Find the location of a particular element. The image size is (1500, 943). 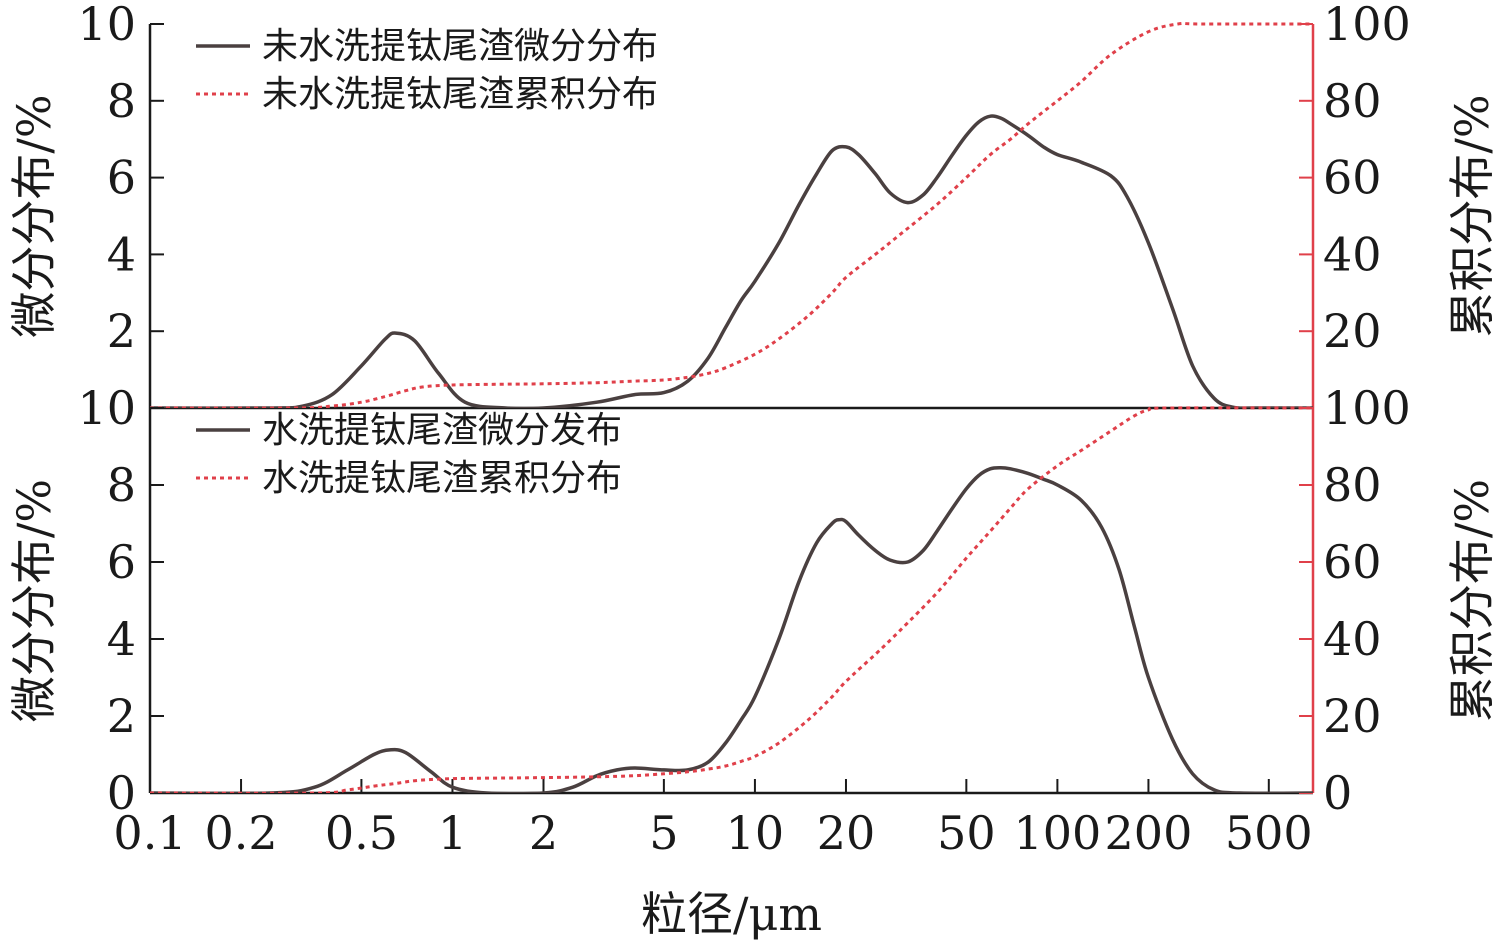

x-tick-label: 0.2 is located at coordinates (240, 833).